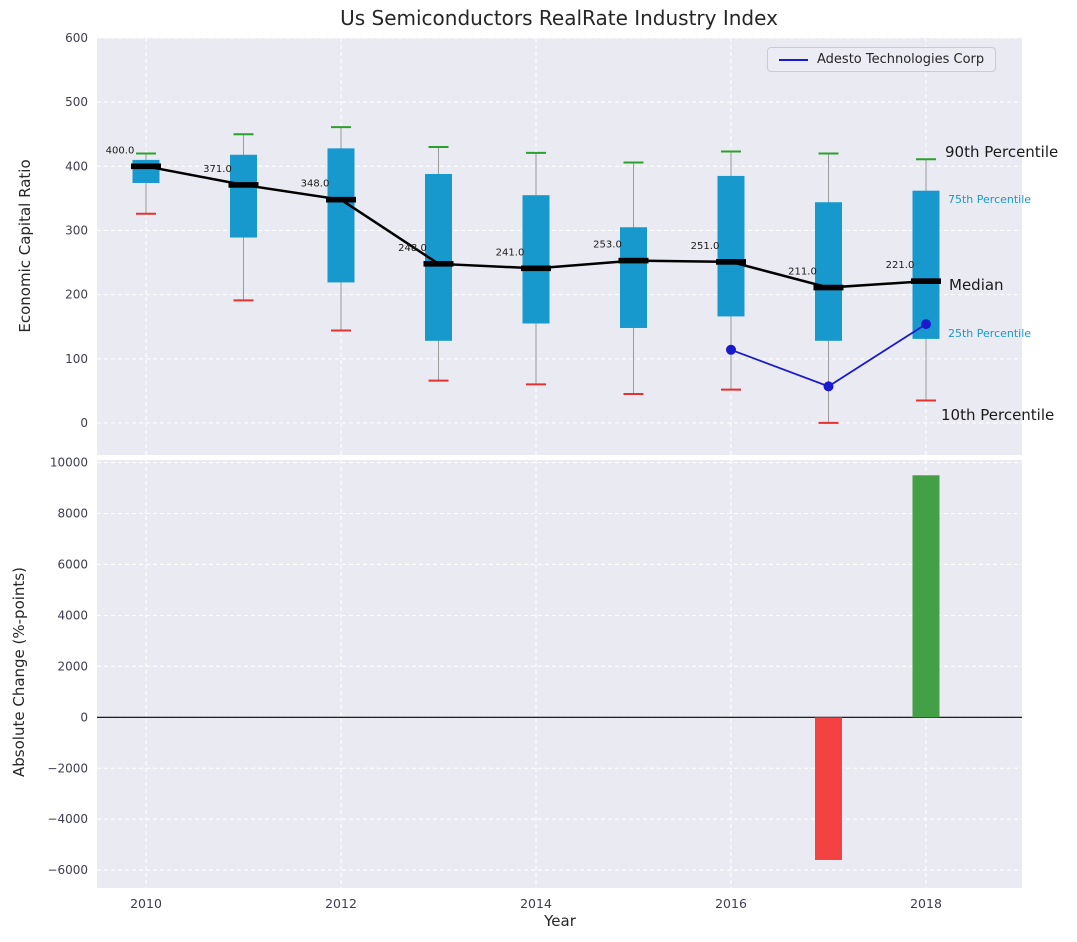 The width and height of the screenshot is (1077, 942). What do you see at coordinates (67, 768) in the screenshot?
I see `y-tick-label: −2000` at bounding box center [67, 768].